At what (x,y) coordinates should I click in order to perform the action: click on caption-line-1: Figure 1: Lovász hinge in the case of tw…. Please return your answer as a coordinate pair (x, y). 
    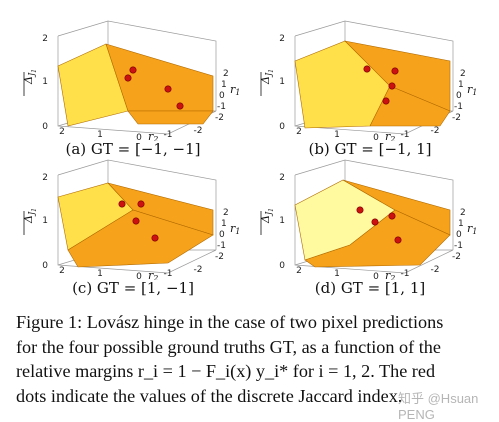
    Looking at the image, I should click on (230, 322).